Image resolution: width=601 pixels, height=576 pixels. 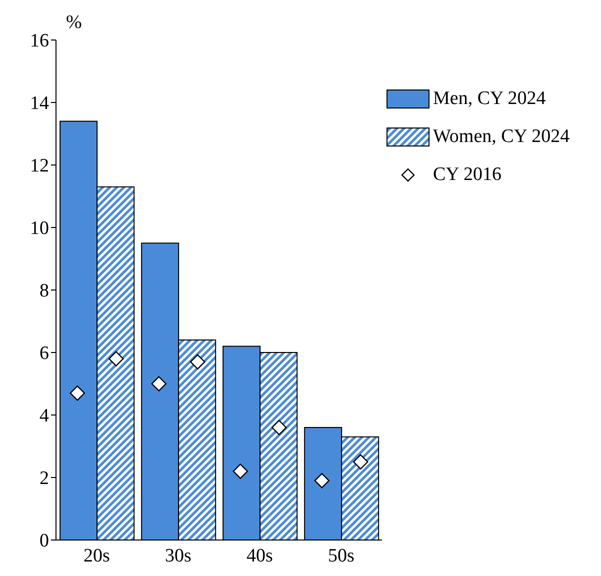 What do you see at coordinates (44, 479) in the screenshot?
I see `y-tick-label: 2` at bounding box center [44, 479].